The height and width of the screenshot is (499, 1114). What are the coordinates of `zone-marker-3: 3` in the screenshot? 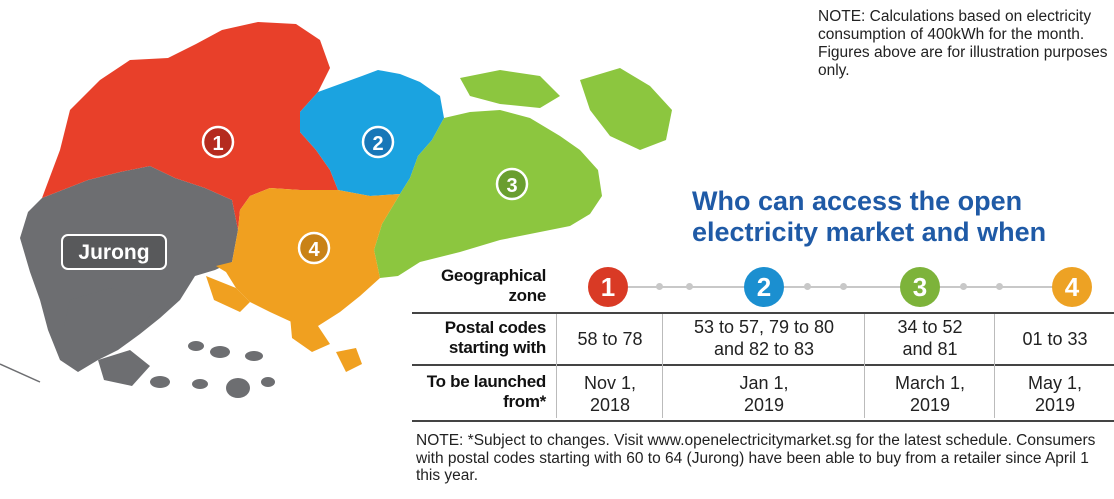 It's located at (512, 184).